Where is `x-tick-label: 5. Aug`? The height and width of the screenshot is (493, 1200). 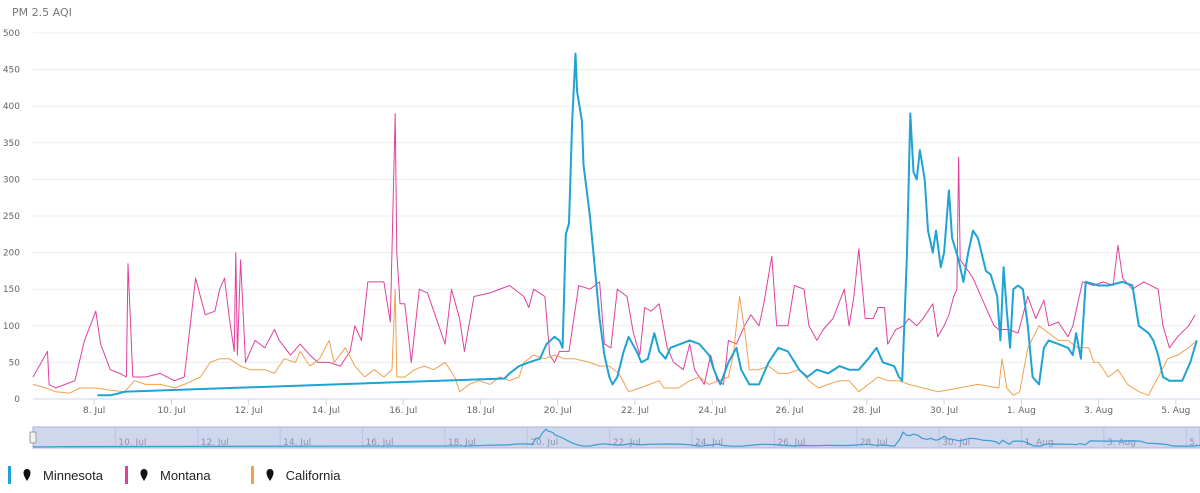
x-tick-label: 5. Aug is located at coordinates (1175, 411).